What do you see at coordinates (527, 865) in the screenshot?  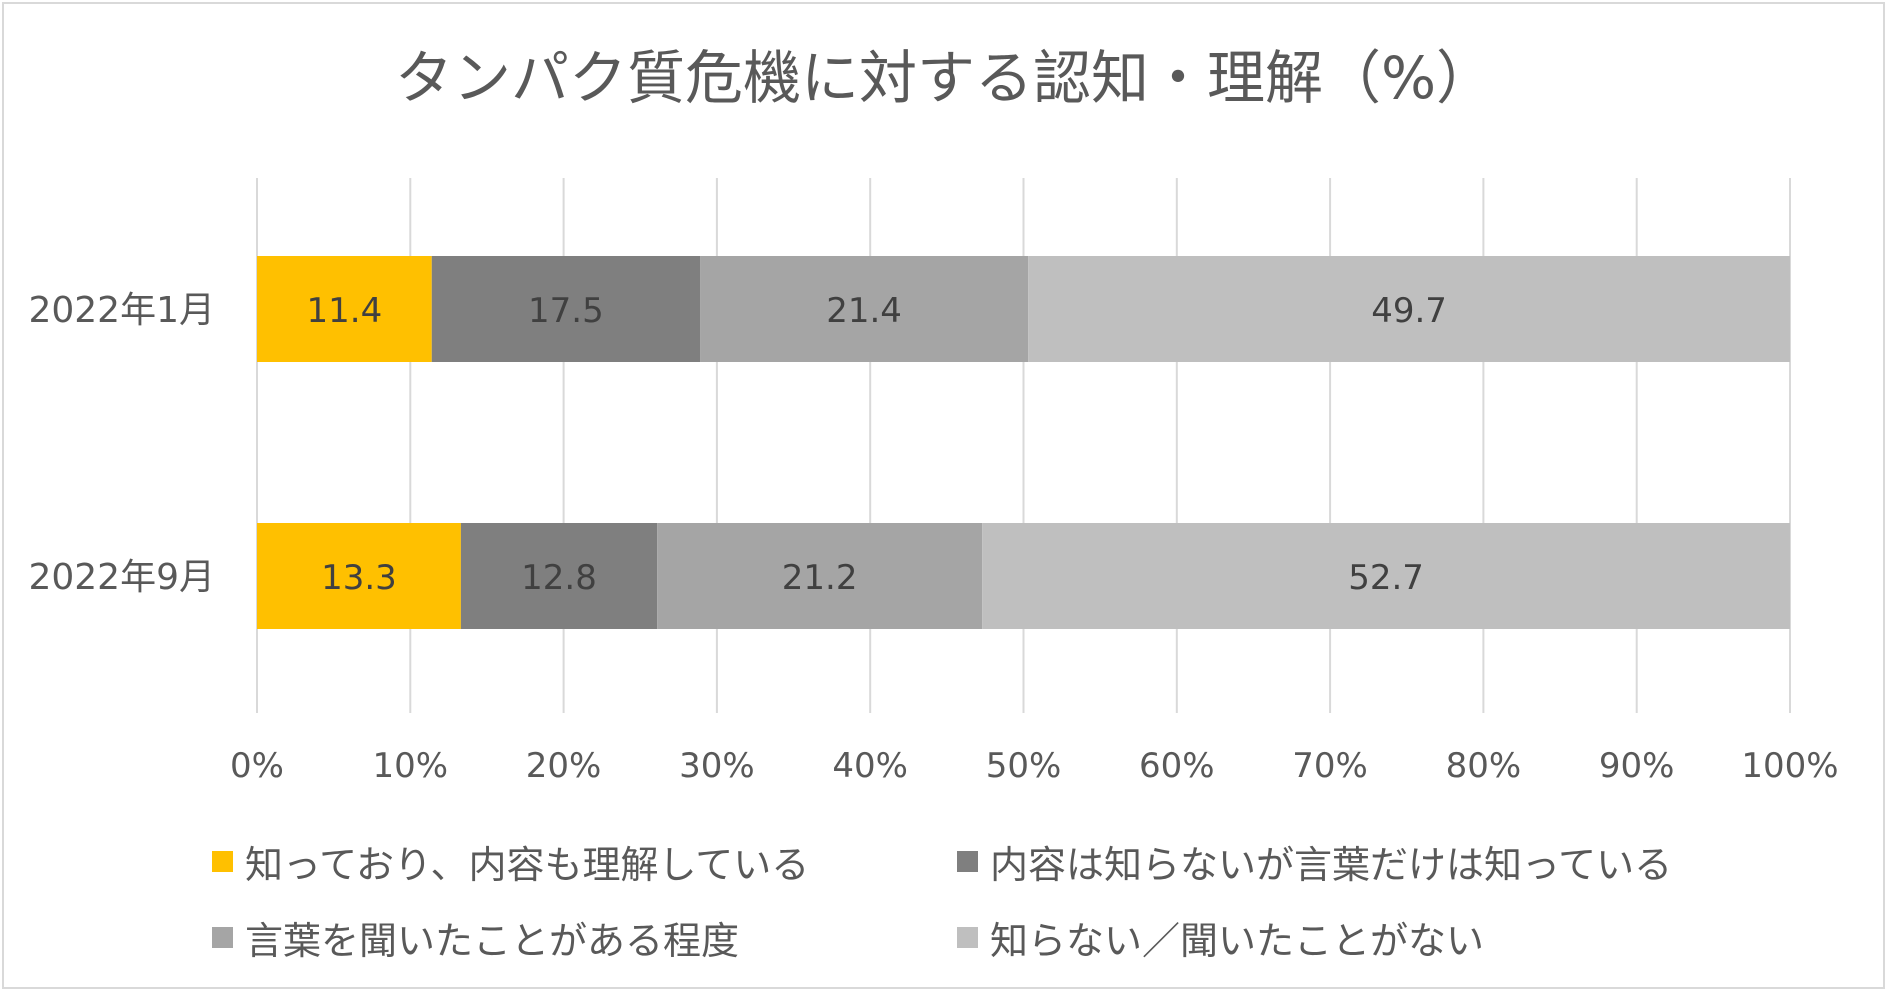 I see `legend-label-understand: 知っており、内容も理解している` at bounding box center [527, 865].